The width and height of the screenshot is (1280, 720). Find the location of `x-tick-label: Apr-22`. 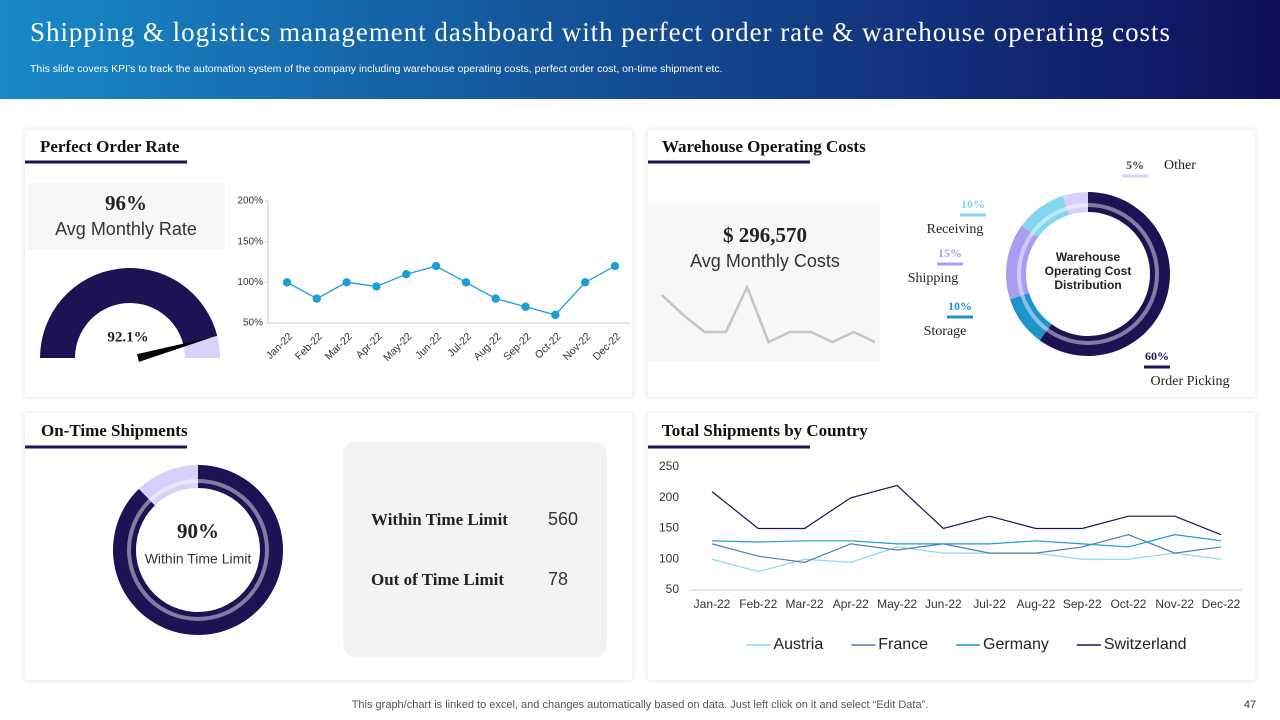

x-tick-label: Apr-22 is located at coordinates (851, 604).